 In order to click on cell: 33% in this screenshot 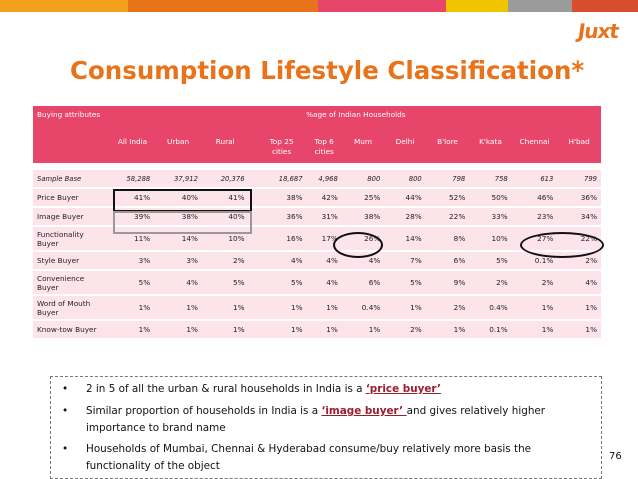, I will do `click(490, 216)`.